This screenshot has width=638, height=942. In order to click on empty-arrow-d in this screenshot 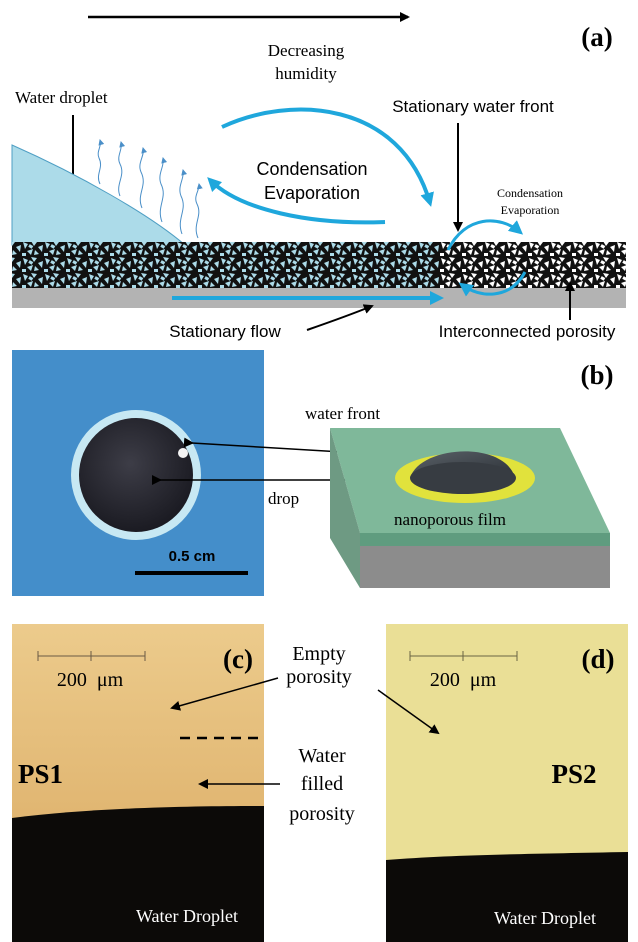, I will do `click(408, 712)`.